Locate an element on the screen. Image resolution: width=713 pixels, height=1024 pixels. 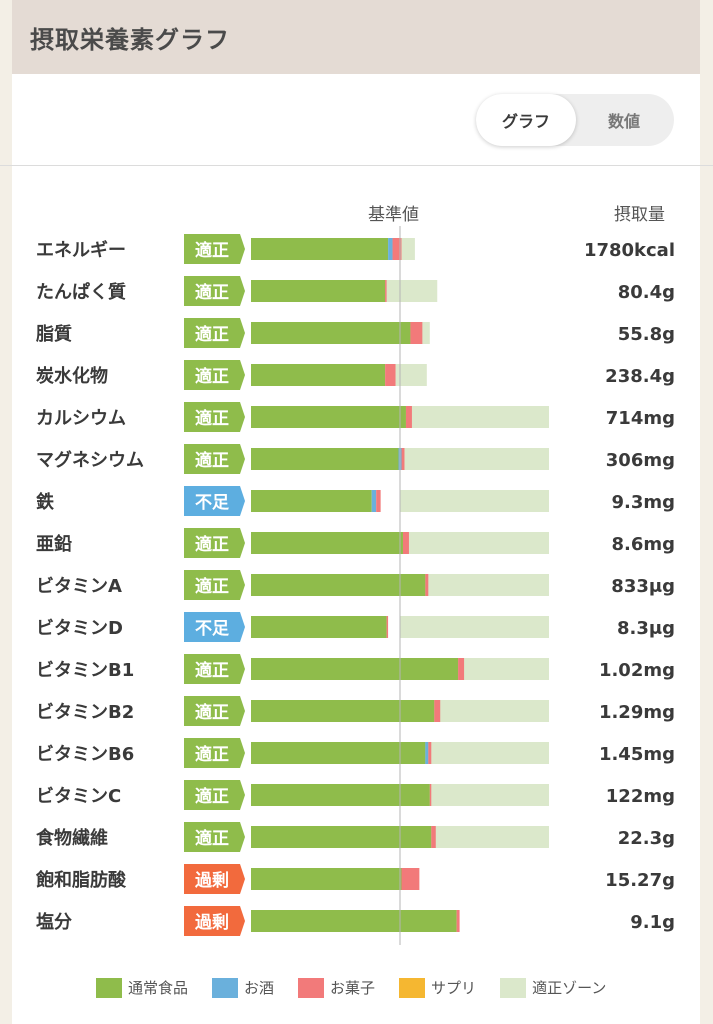
tab-graph: グラフ is located at coordinates (526, 120).